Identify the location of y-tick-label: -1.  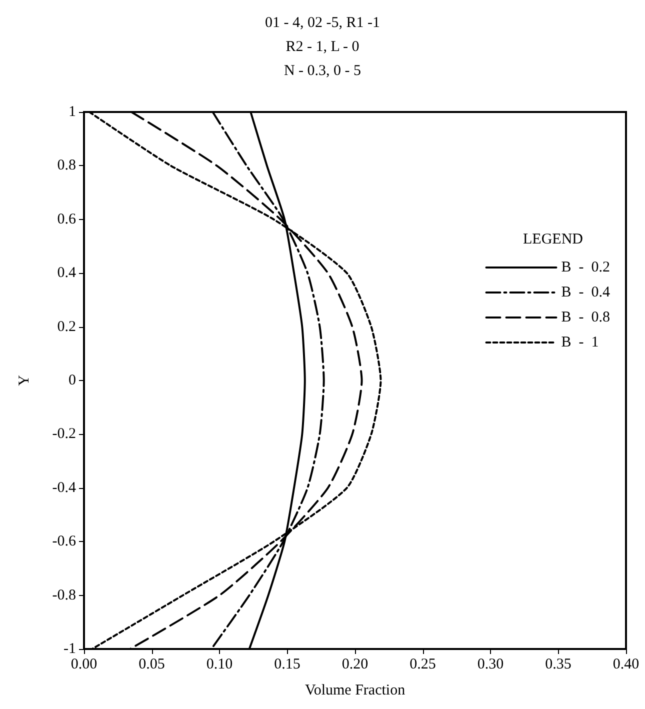
(70, 649).